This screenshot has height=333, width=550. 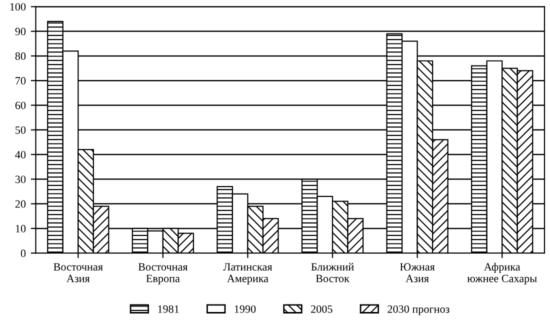 I want to click on y-tick-label: 40, so click(x=20, y=154).